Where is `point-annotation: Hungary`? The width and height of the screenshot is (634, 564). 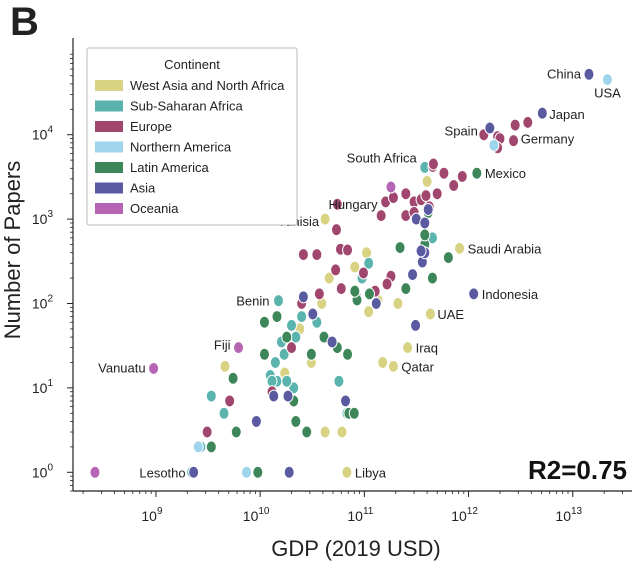 point-annotation: Hungary is located at coordinates (353, 204).